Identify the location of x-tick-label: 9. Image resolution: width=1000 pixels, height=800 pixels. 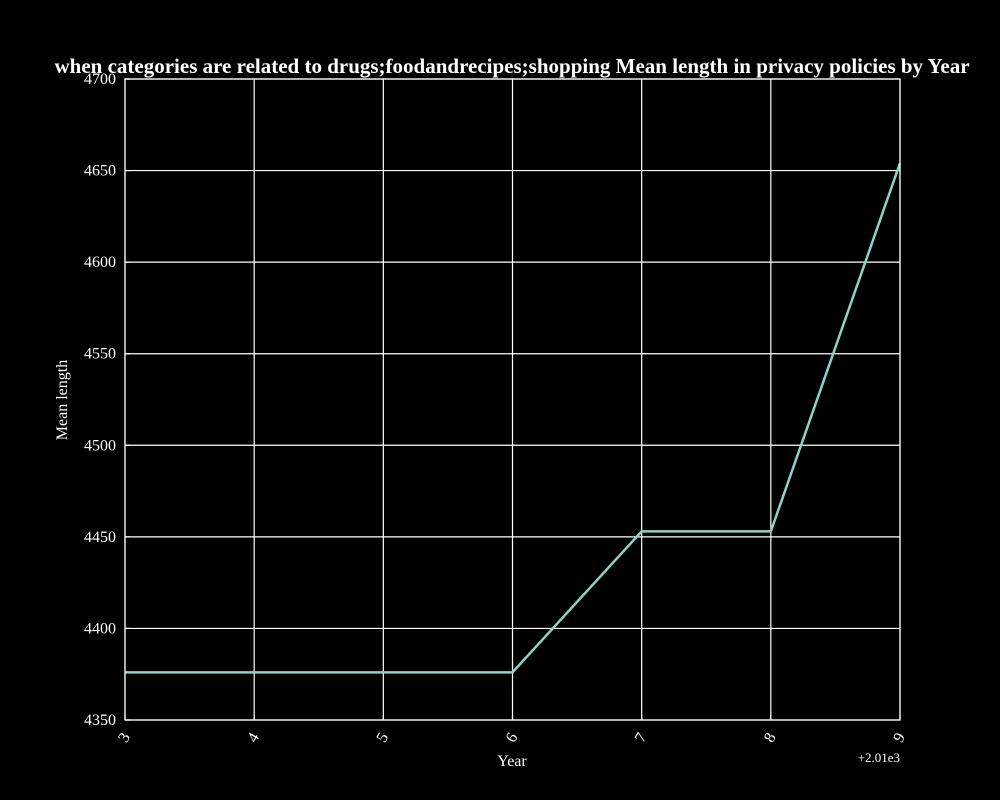
(899, 737).